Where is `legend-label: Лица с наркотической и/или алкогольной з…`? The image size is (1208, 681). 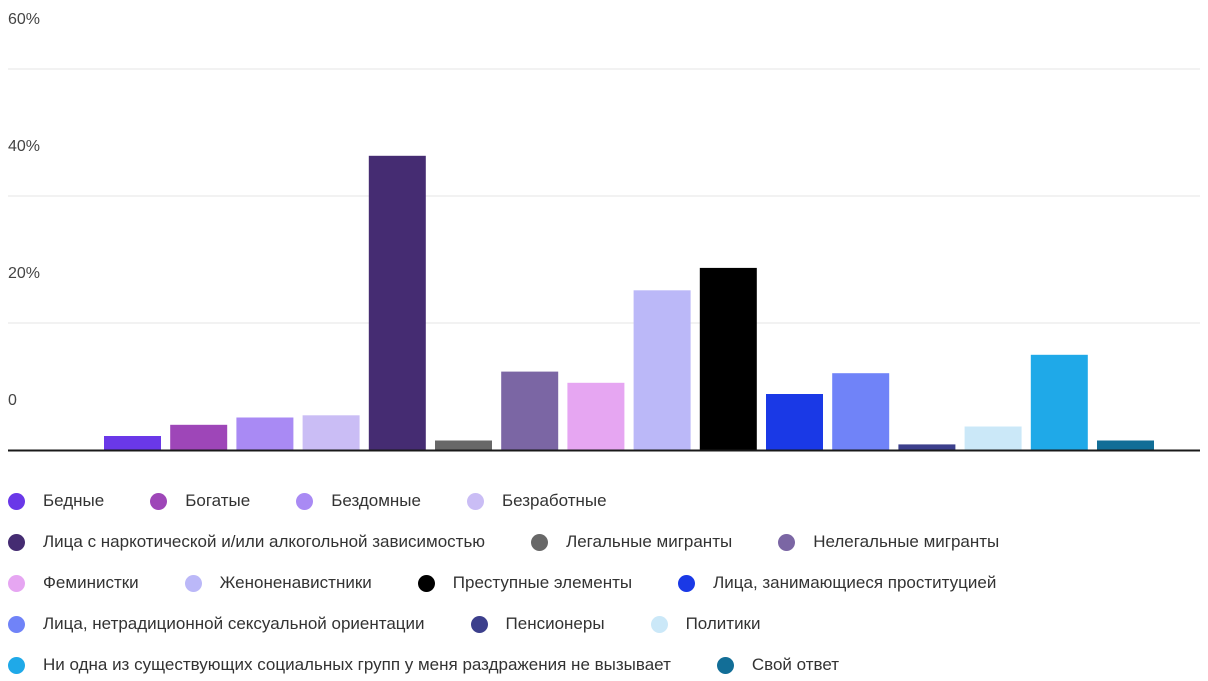 legend-label: Лица с наркотической и/или алкогольной з… is located at coordinates (264, 541).